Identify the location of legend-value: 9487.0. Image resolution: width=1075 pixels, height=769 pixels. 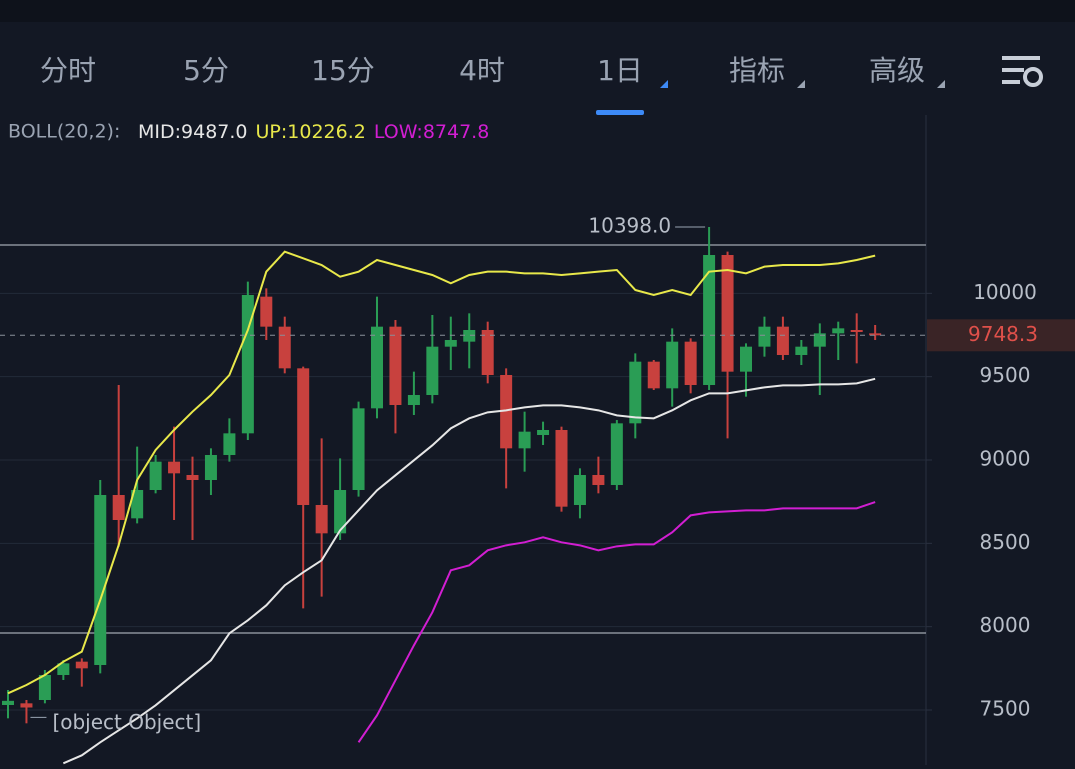
(214, 132).